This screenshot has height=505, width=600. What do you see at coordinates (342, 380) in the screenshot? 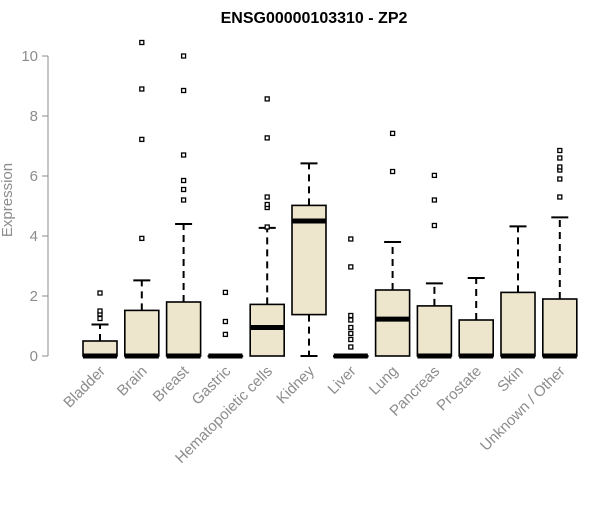
I see `x-category-label: Liver` at bounding box center [342, 380].